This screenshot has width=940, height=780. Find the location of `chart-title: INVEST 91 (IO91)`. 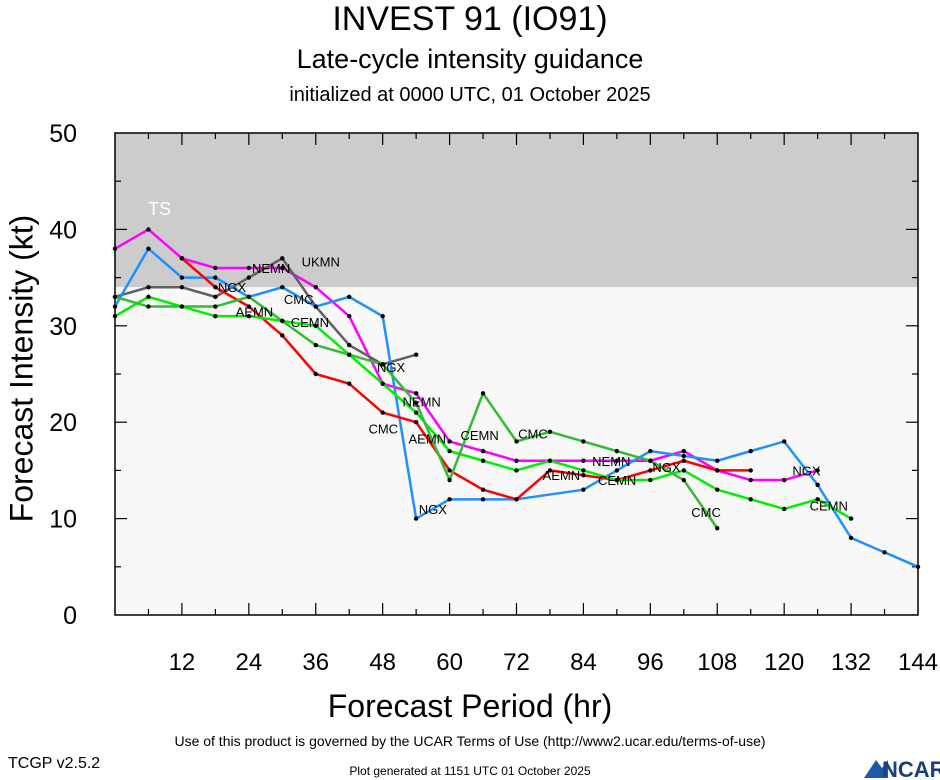

chart-title: INVEST 91 (IO91) is located at coordinates (470, 19).